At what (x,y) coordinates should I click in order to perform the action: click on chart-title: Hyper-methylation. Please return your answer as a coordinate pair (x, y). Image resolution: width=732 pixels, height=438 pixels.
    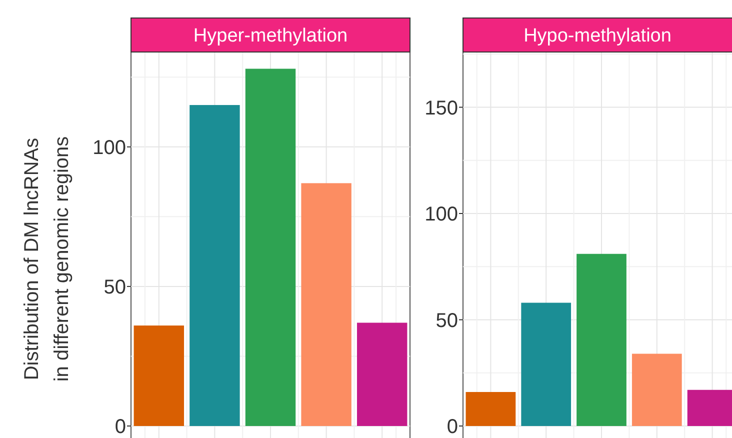
    Looking at the image, I should click on (270, 36).